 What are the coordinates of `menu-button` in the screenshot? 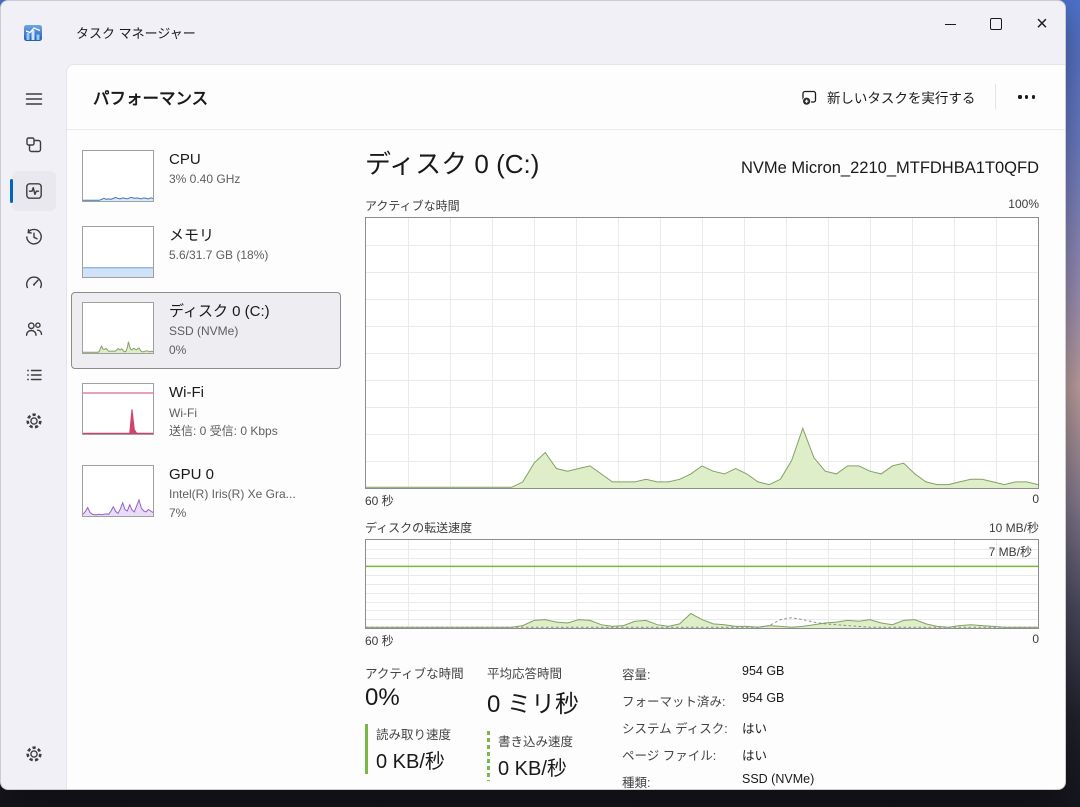 It's located at (34, 99).